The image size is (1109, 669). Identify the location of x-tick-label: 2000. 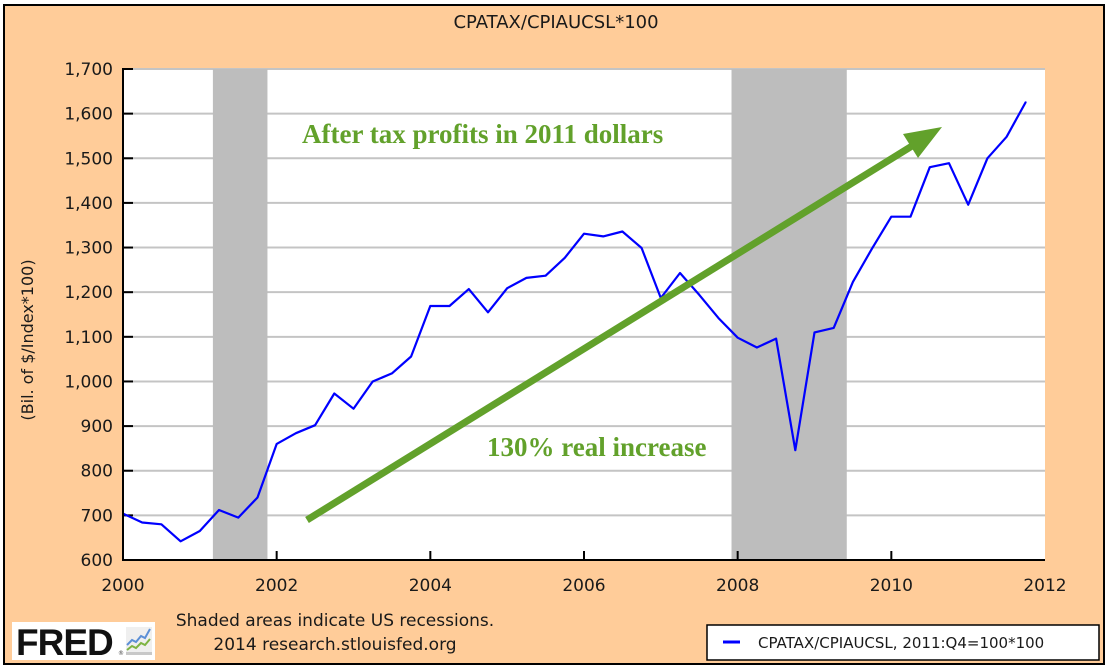
(122, 586).